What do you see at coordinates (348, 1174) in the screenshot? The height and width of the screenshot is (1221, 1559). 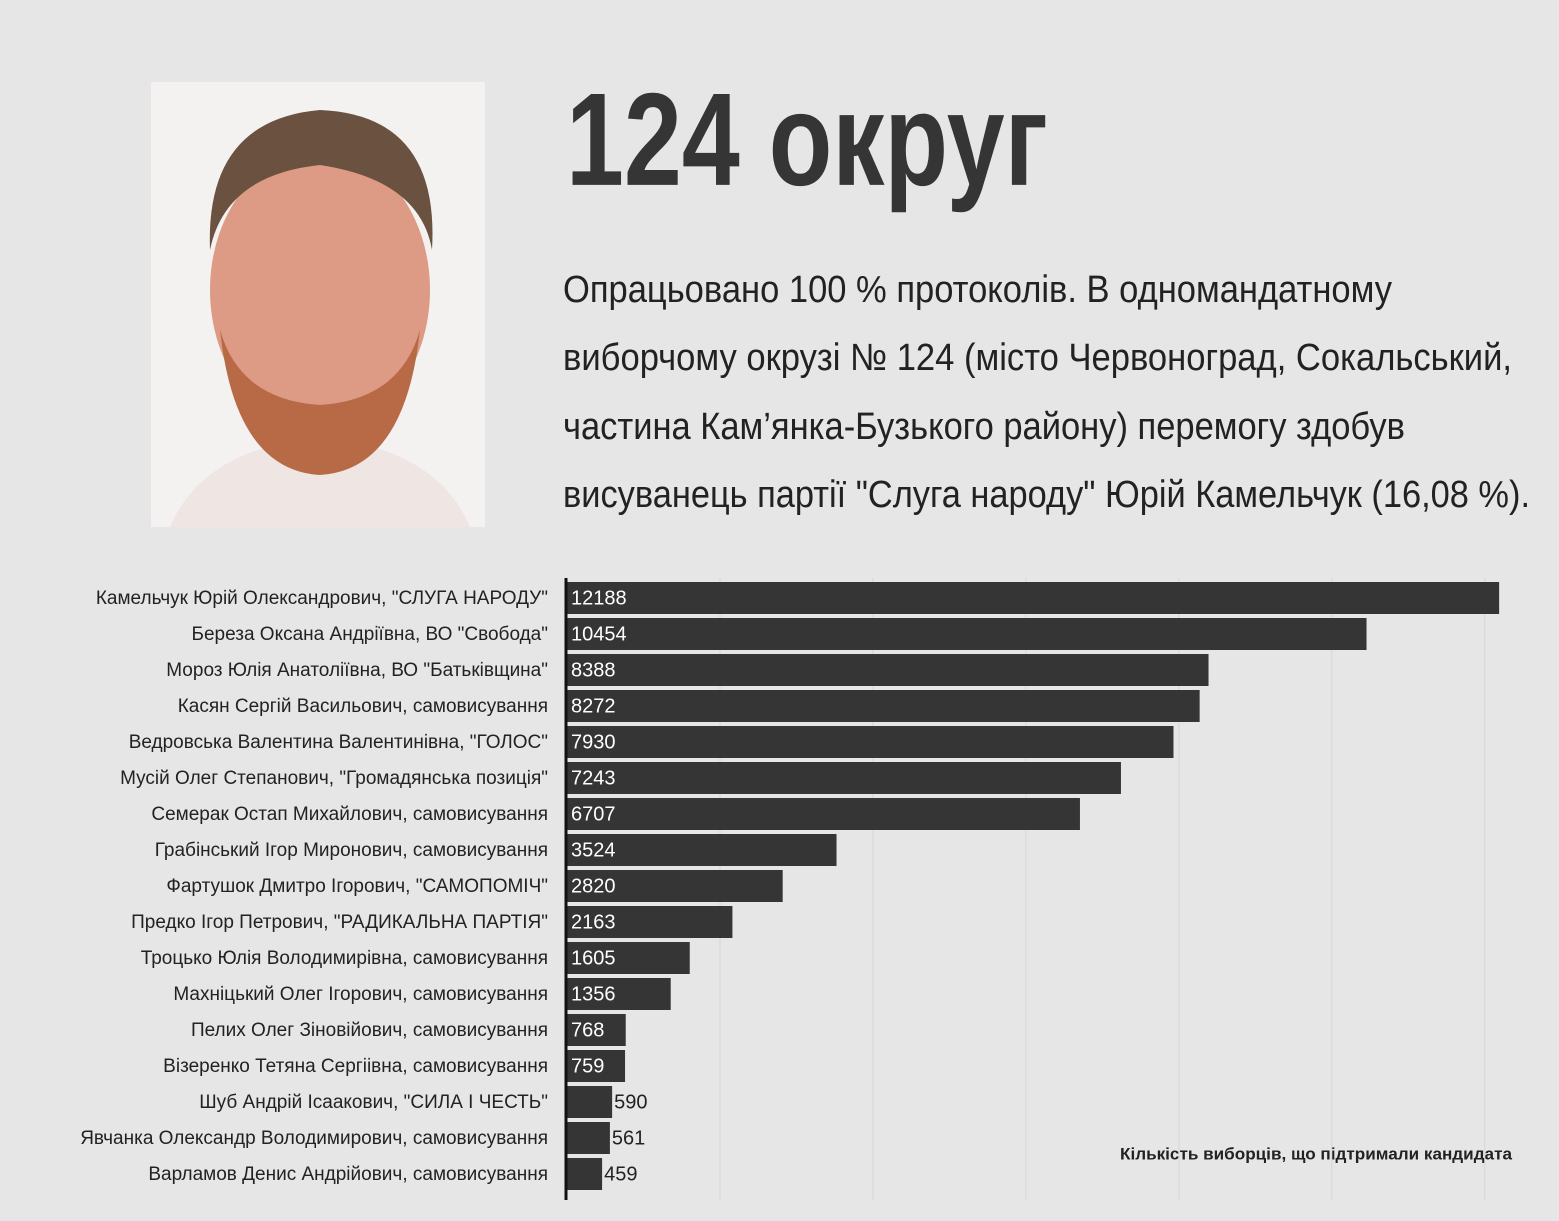 I see `category-label: Варламов Денис Андрійович, самовисування` at bounding box center [348, 1174].